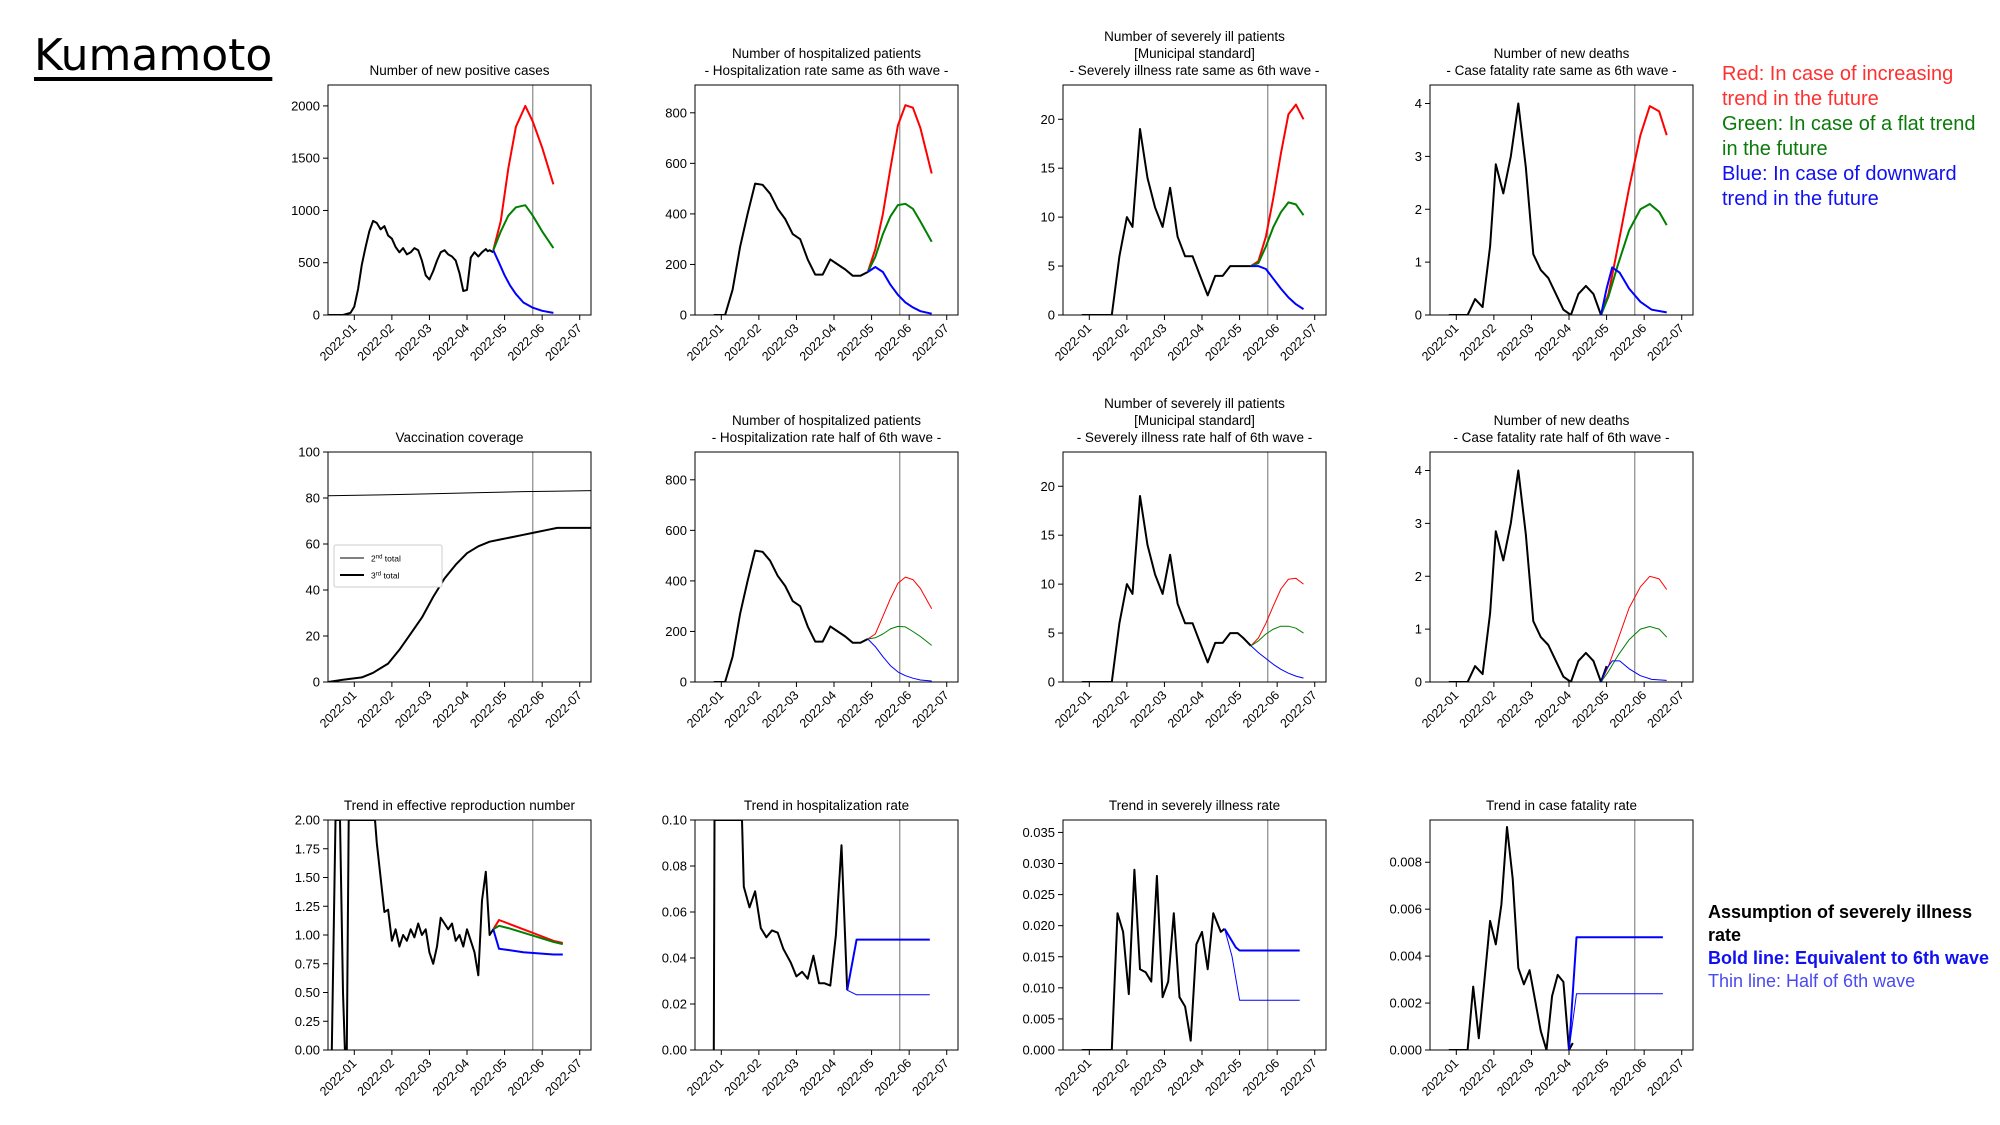 The width and height of the screenshot is (2000, 1125). Describe the element at coordinates (1051, 266) in the screenshot. I see `y-tick-label: 5` at that location.